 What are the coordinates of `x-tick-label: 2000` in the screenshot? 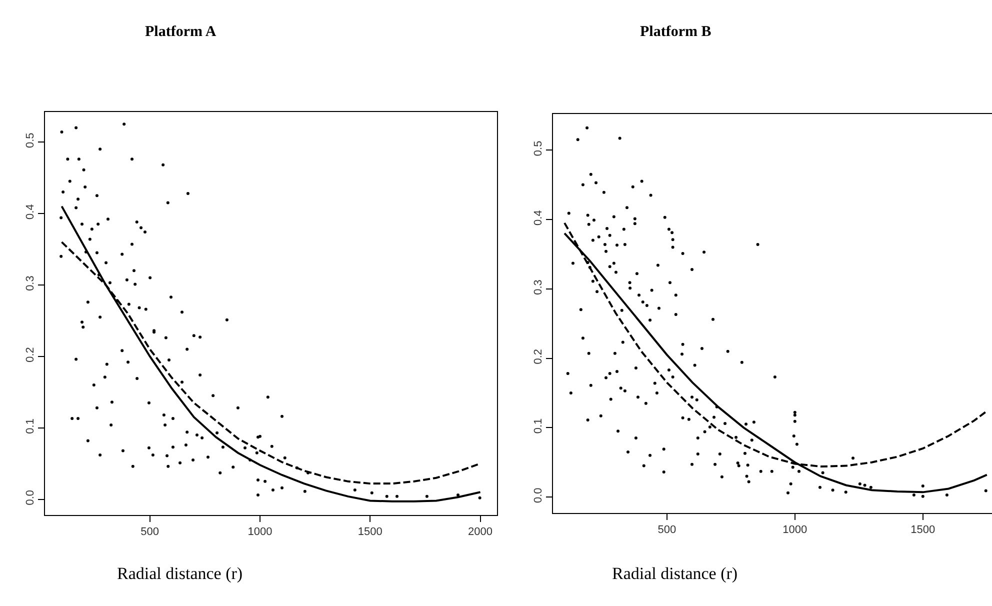 It's located at (480, 532).